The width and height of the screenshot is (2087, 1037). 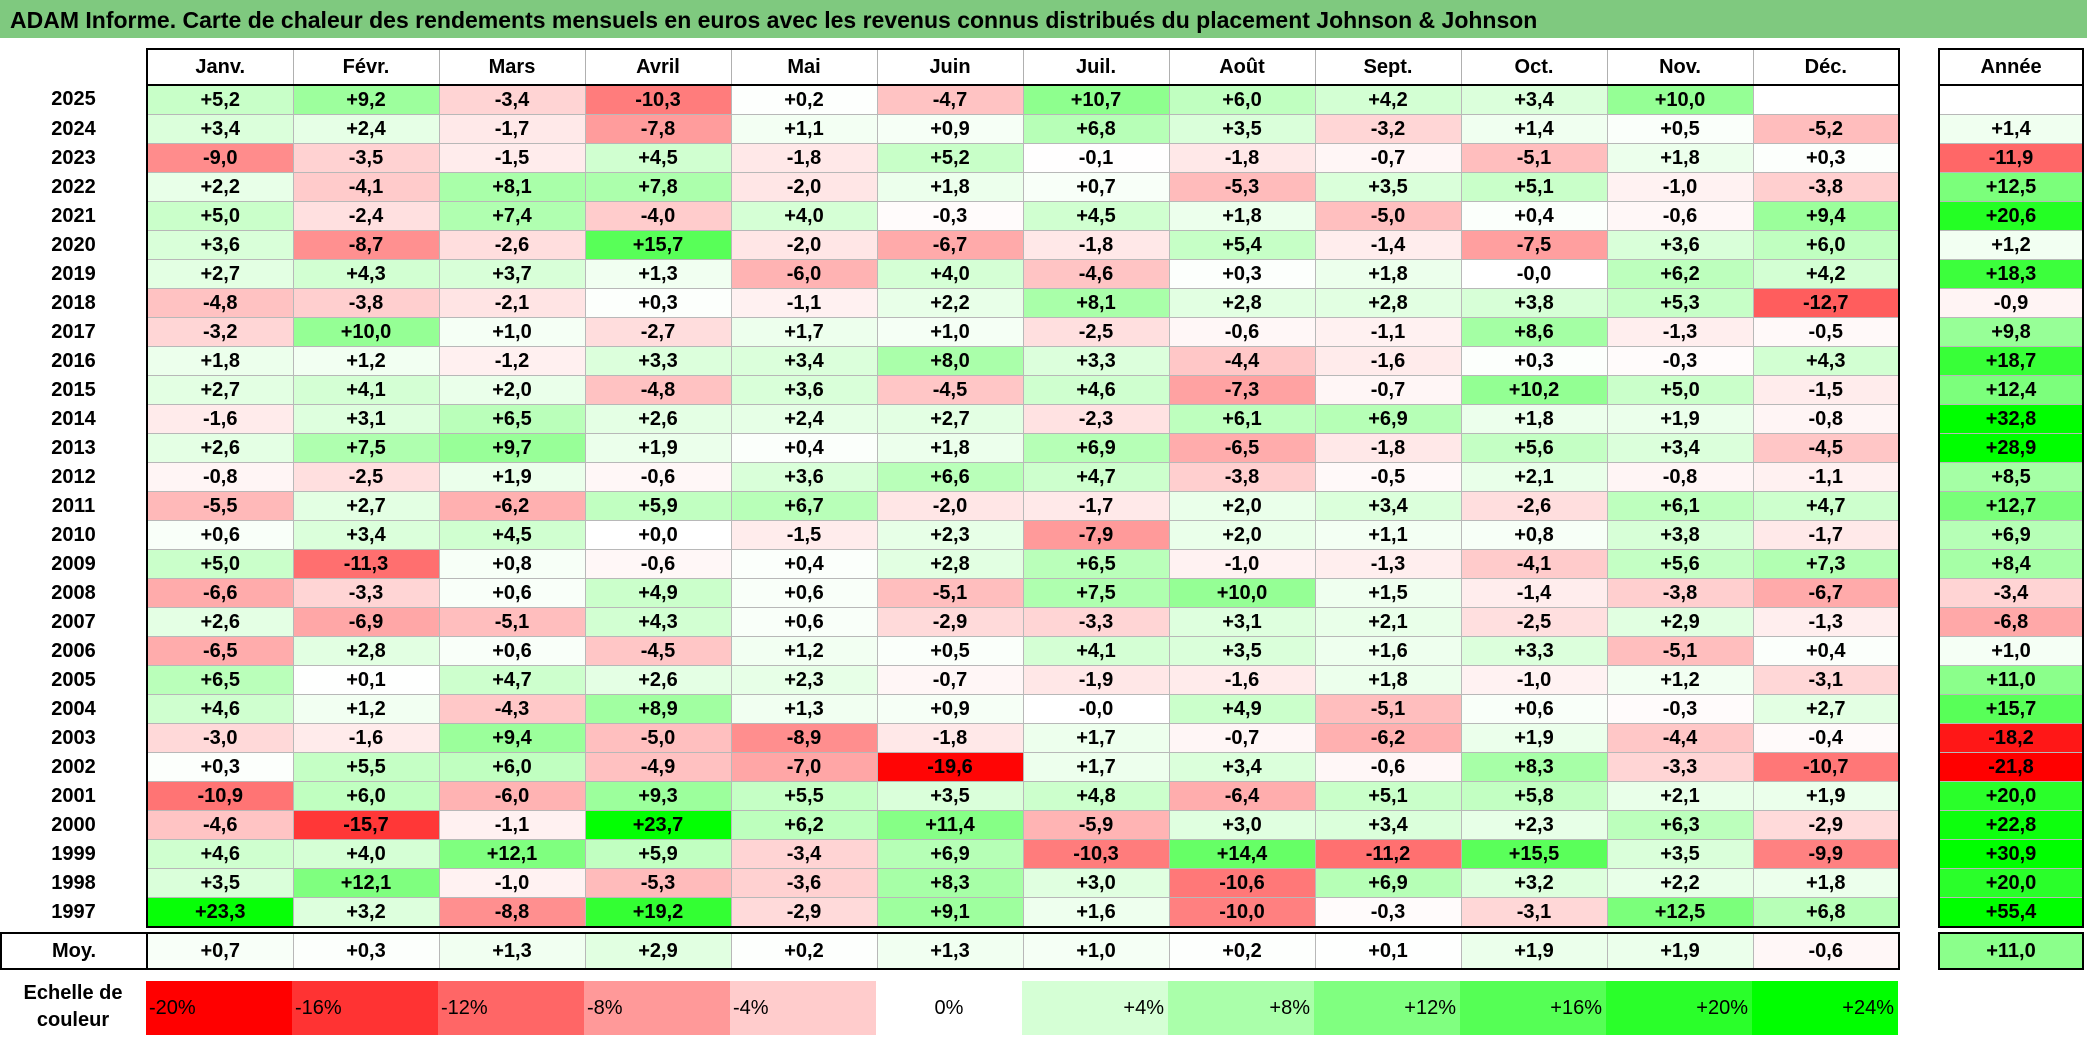 I want to click on heatmap-cell: -1,2, so click(x=512, y=361).